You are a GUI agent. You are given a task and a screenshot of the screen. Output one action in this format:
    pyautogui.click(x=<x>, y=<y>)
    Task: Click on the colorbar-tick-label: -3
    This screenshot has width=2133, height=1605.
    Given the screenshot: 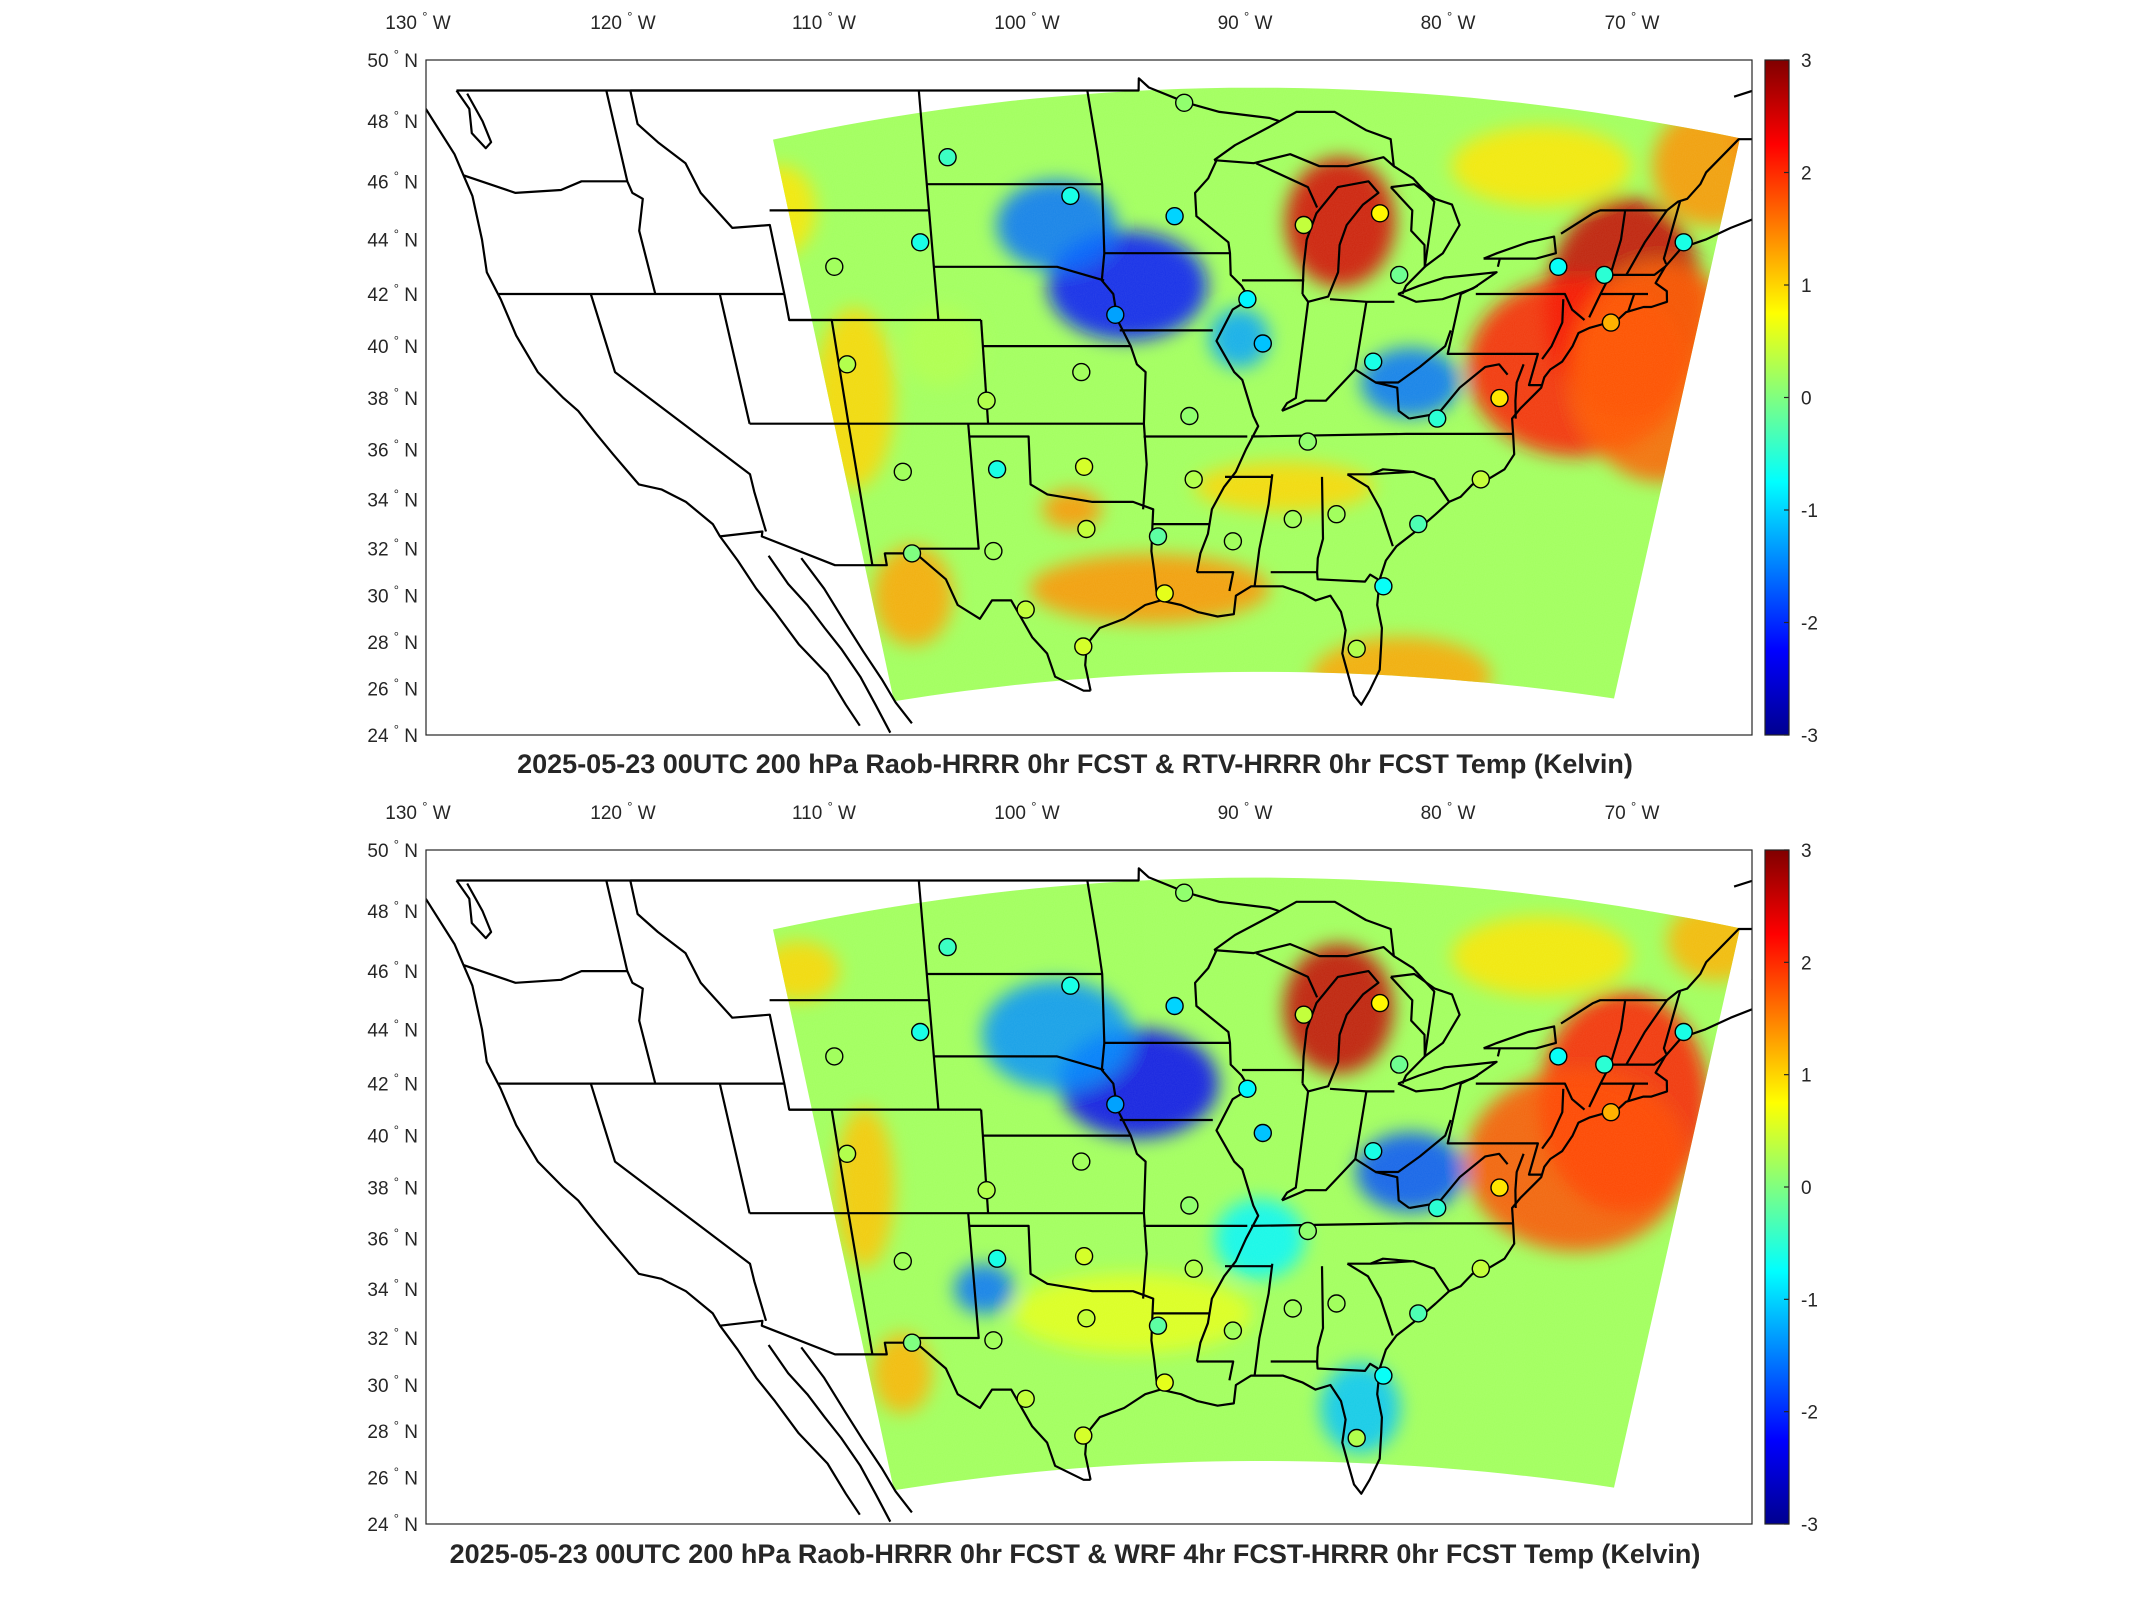 What is the action you would take?
    pyautogui.click(x=1809, y=1525)
    